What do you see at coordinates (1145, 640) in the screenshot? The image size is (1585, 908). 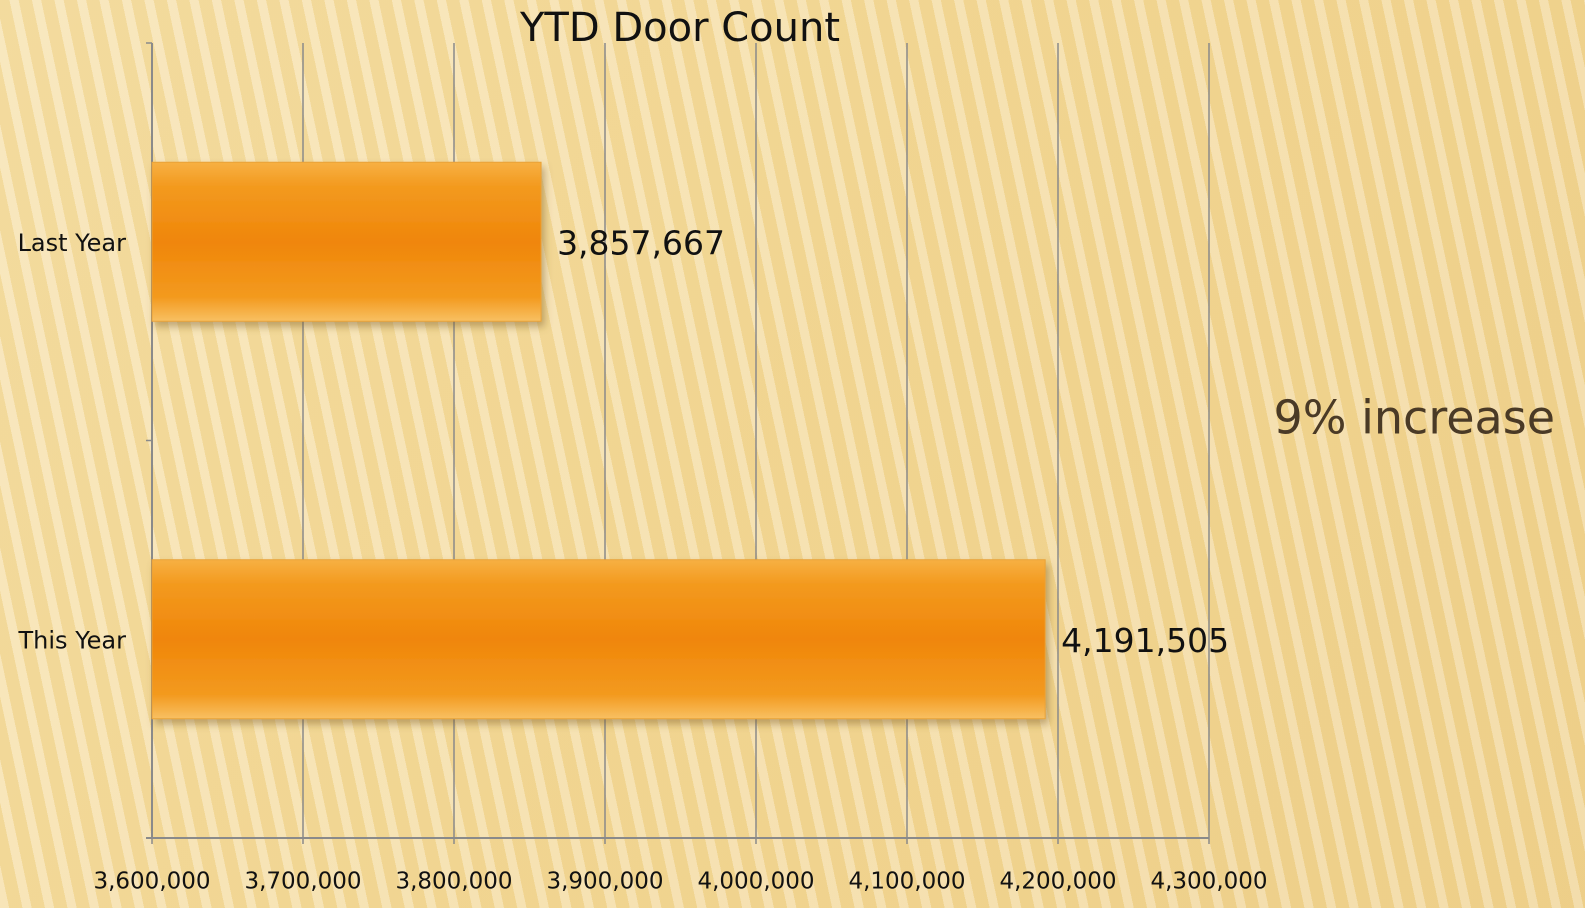 I see `data-label: 4,191,505` at bounding box center [1145, 640].